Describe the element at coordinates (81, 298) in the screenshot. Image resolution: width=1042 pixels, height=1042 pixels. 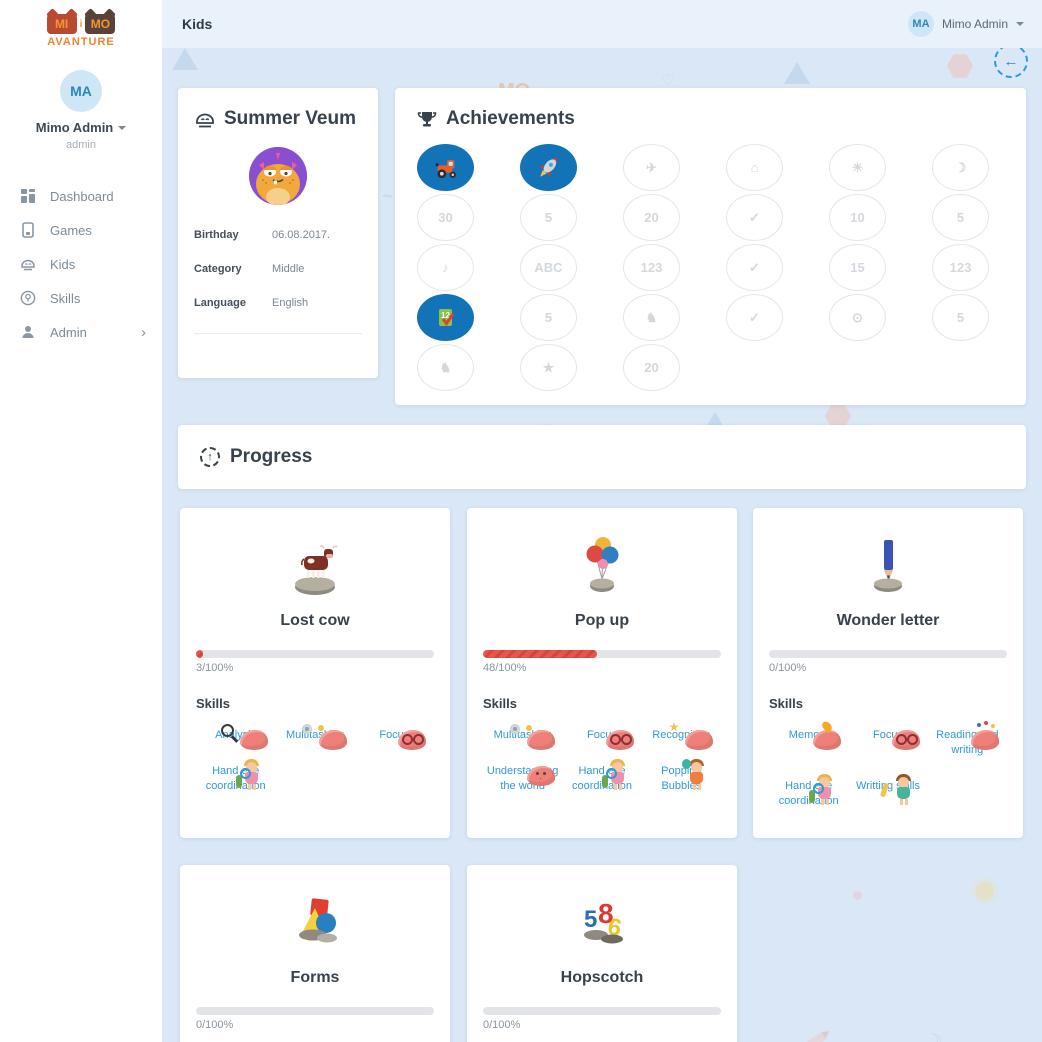
I see `sidebar-item-skills: Skills` at that location.